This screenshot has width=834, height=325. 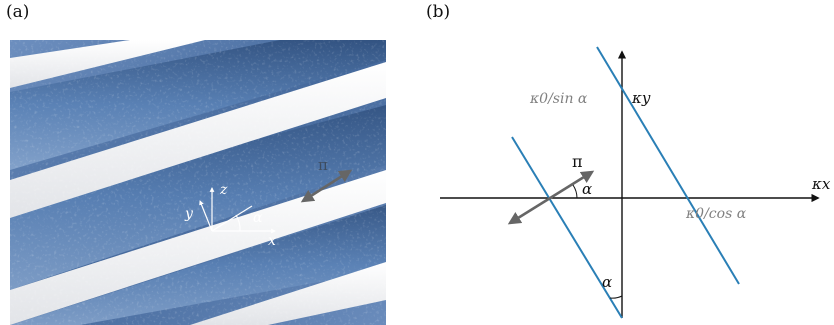 What do you see at coordinates (587, 189) in the screenshot?
I see `alpha-label-crossing: α` at bounding box center [587, 189].